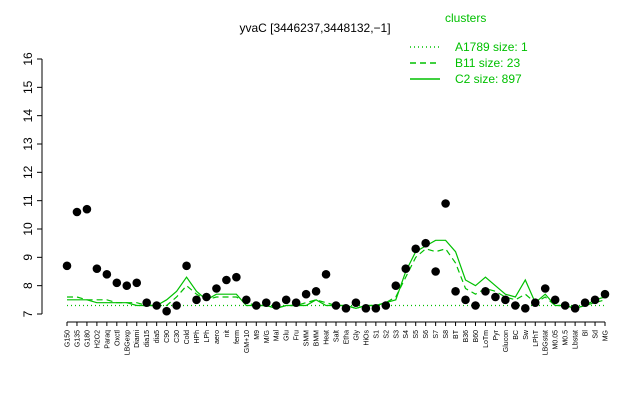 This screenshot has width=640, height=400. What do you see at coordinates (237, 337) in the screenshot?
I see `x-tick-label: ferm` at bounding box center [237, 337].